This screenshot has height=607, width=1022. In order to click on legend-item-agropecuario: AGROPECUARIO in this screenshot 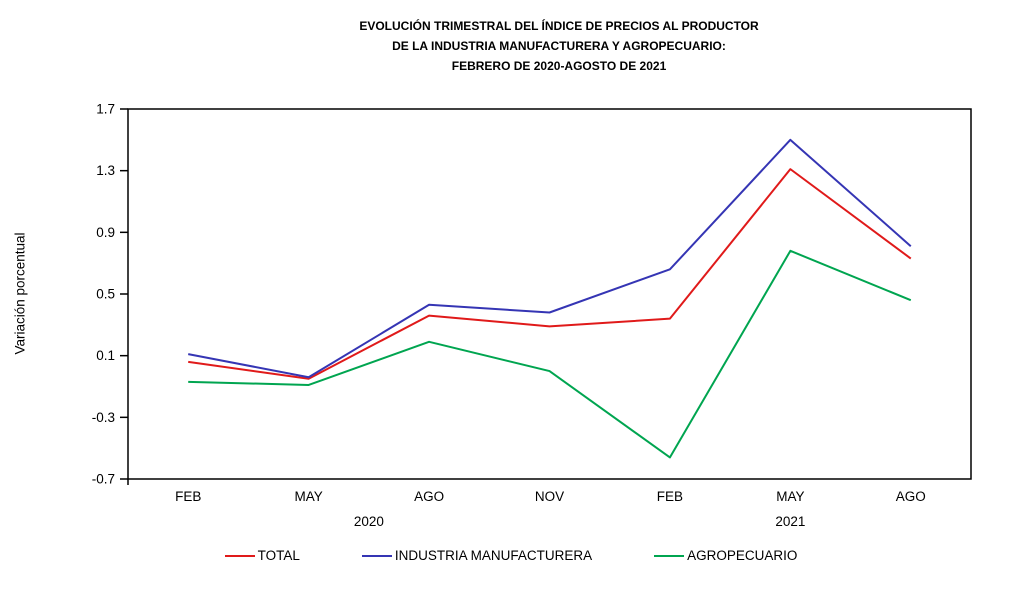, I will do `click(725, 555)`.